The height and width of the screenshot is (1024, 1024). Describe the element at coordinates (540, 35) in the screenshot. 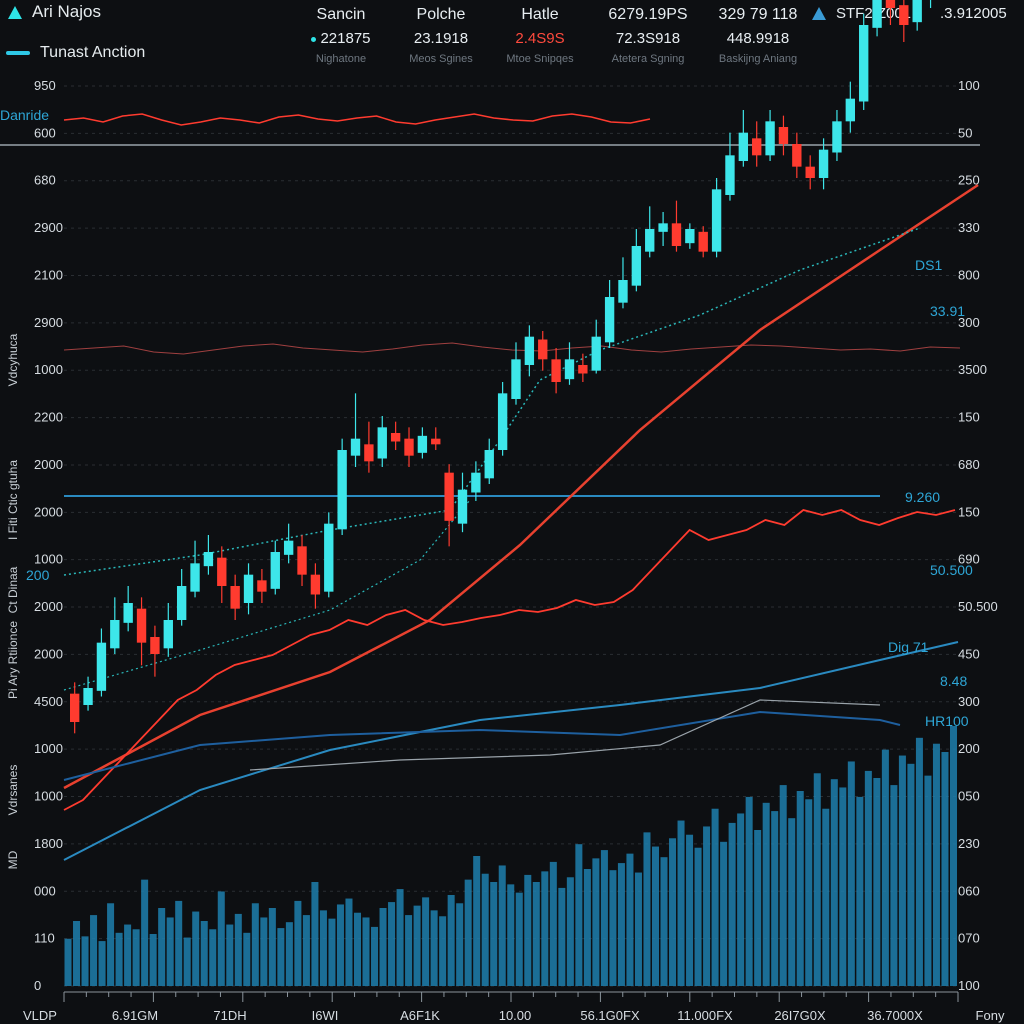

I see `stat-hatle: Hatle 2.4S9S Mtoe Snipqes` at that location.